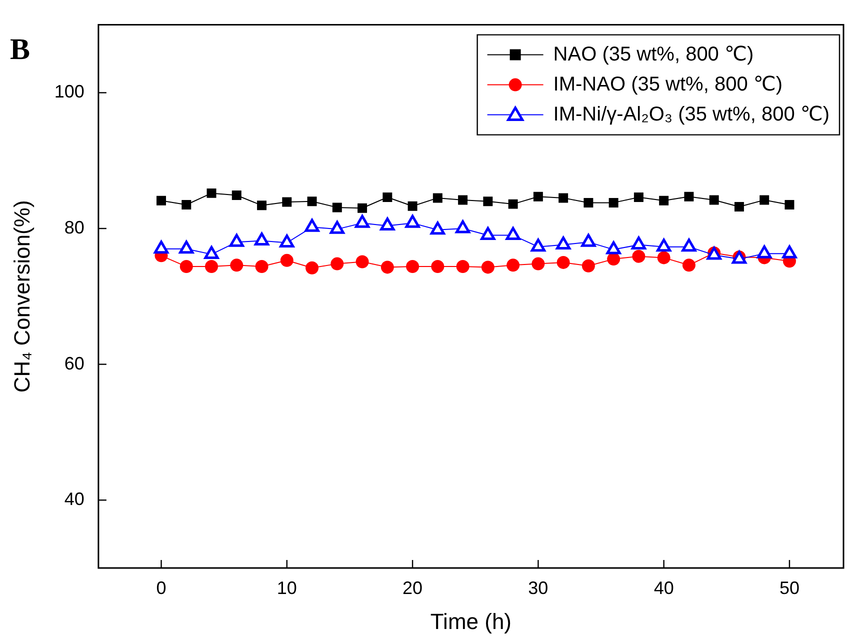 The height and width of the screenshot is (644, 853). Describe the element at coordinates (74, 227) in the screenshot. I see `y-tick-label: 80` at that location.